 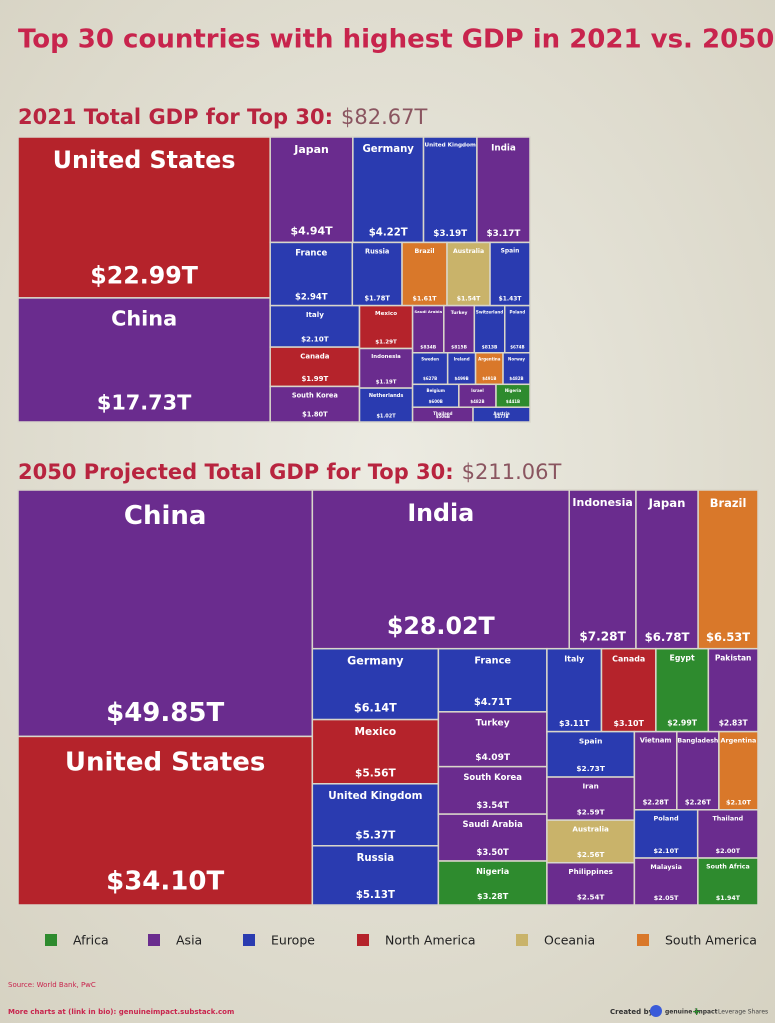 I want to click on tile-value: $2.94T, so click(x=311, y=296).